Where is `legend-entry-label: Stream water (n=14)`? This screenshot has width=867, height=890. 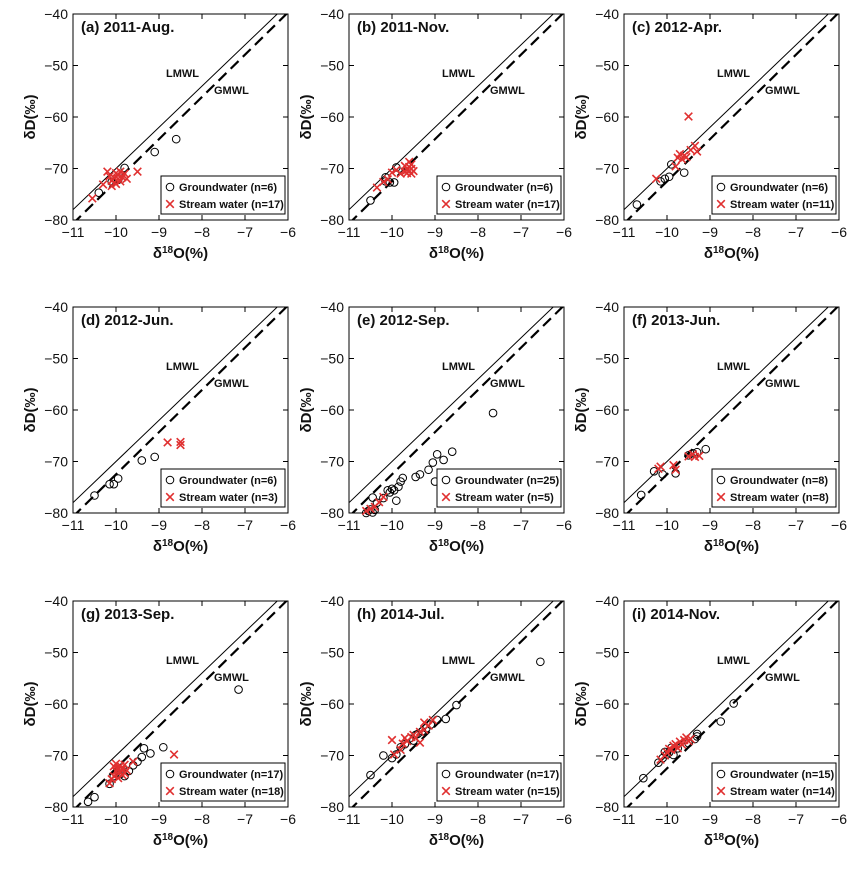 legend-entry-label: Stream water (n=14) is located at coordinates (782, 792).